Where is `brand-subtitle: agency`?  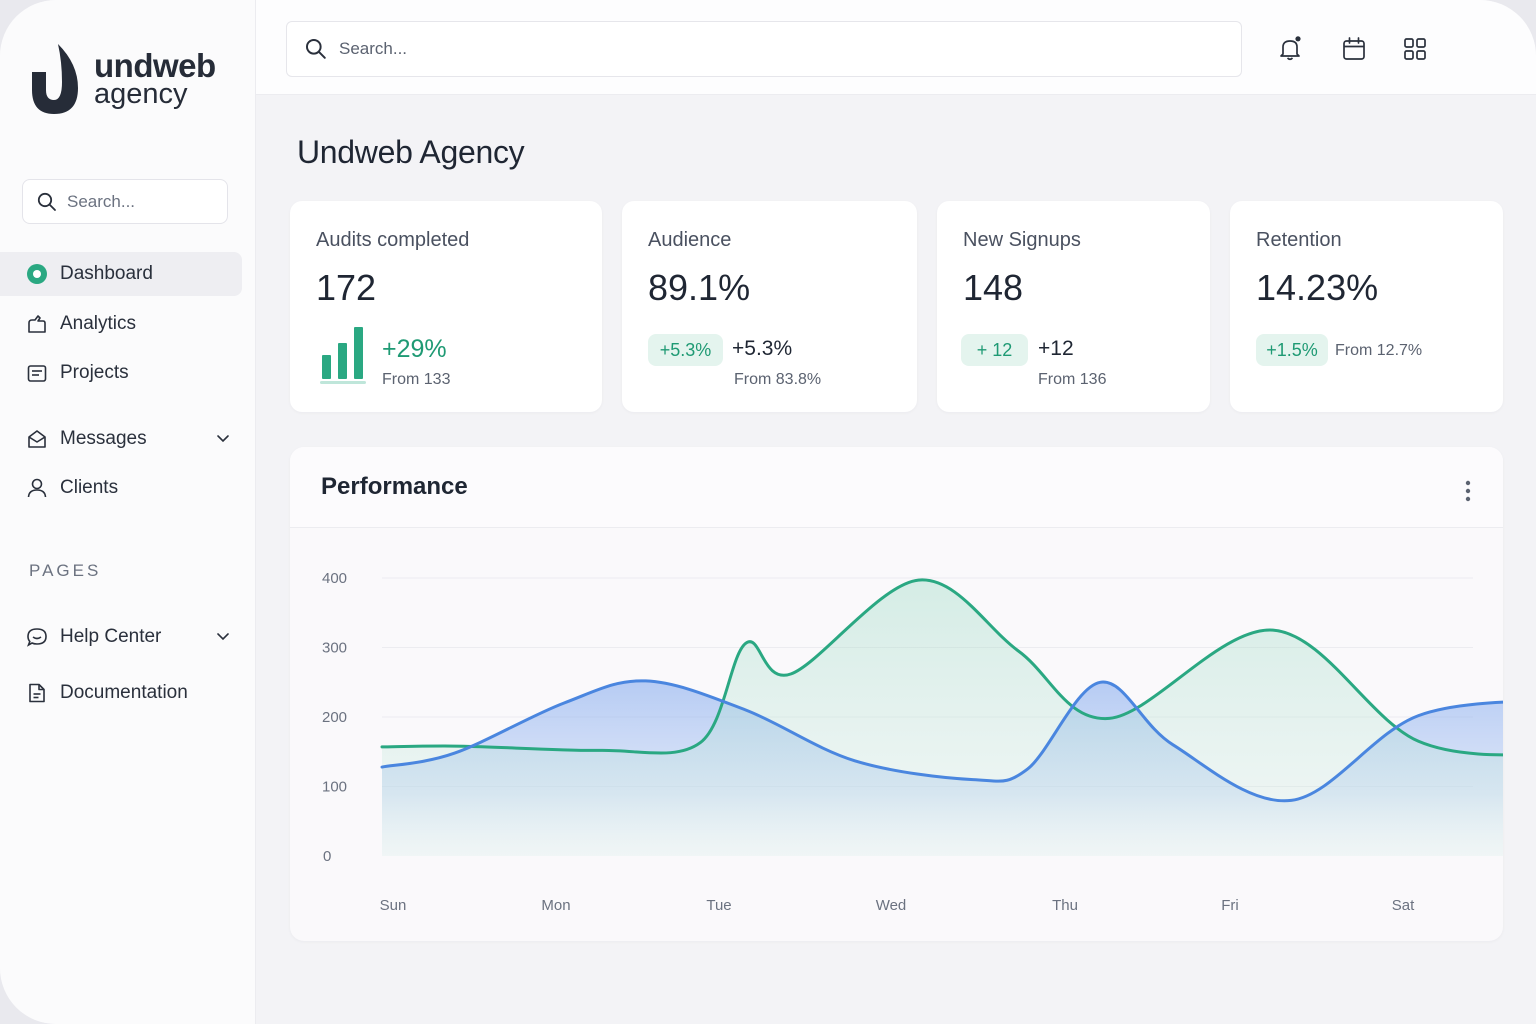 brand-subtitle: agency is located at coordinates (141, 94).